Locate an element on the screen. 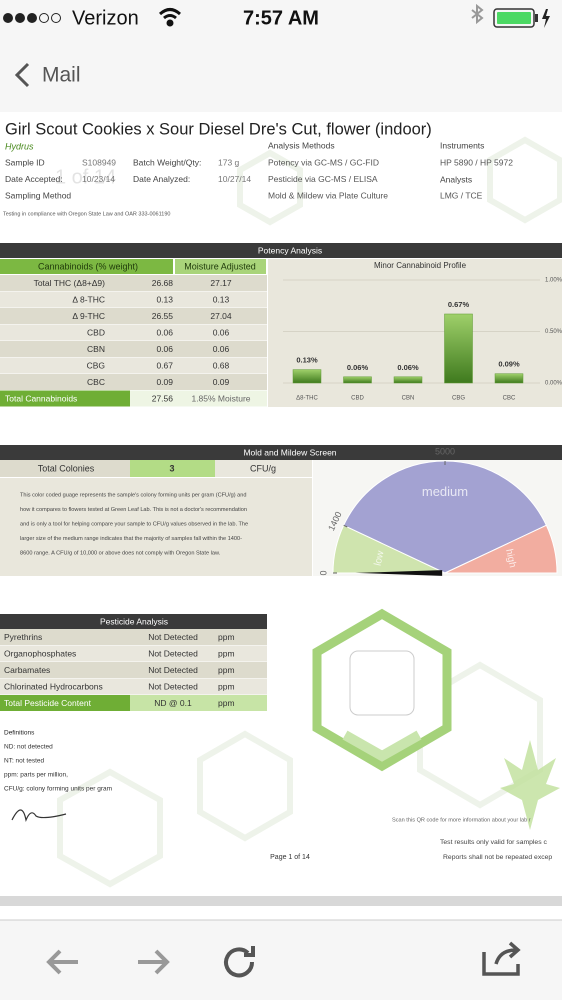 The height and width of the screenshot is (1000, 562). top-bar is located at coordinates (281, 56).